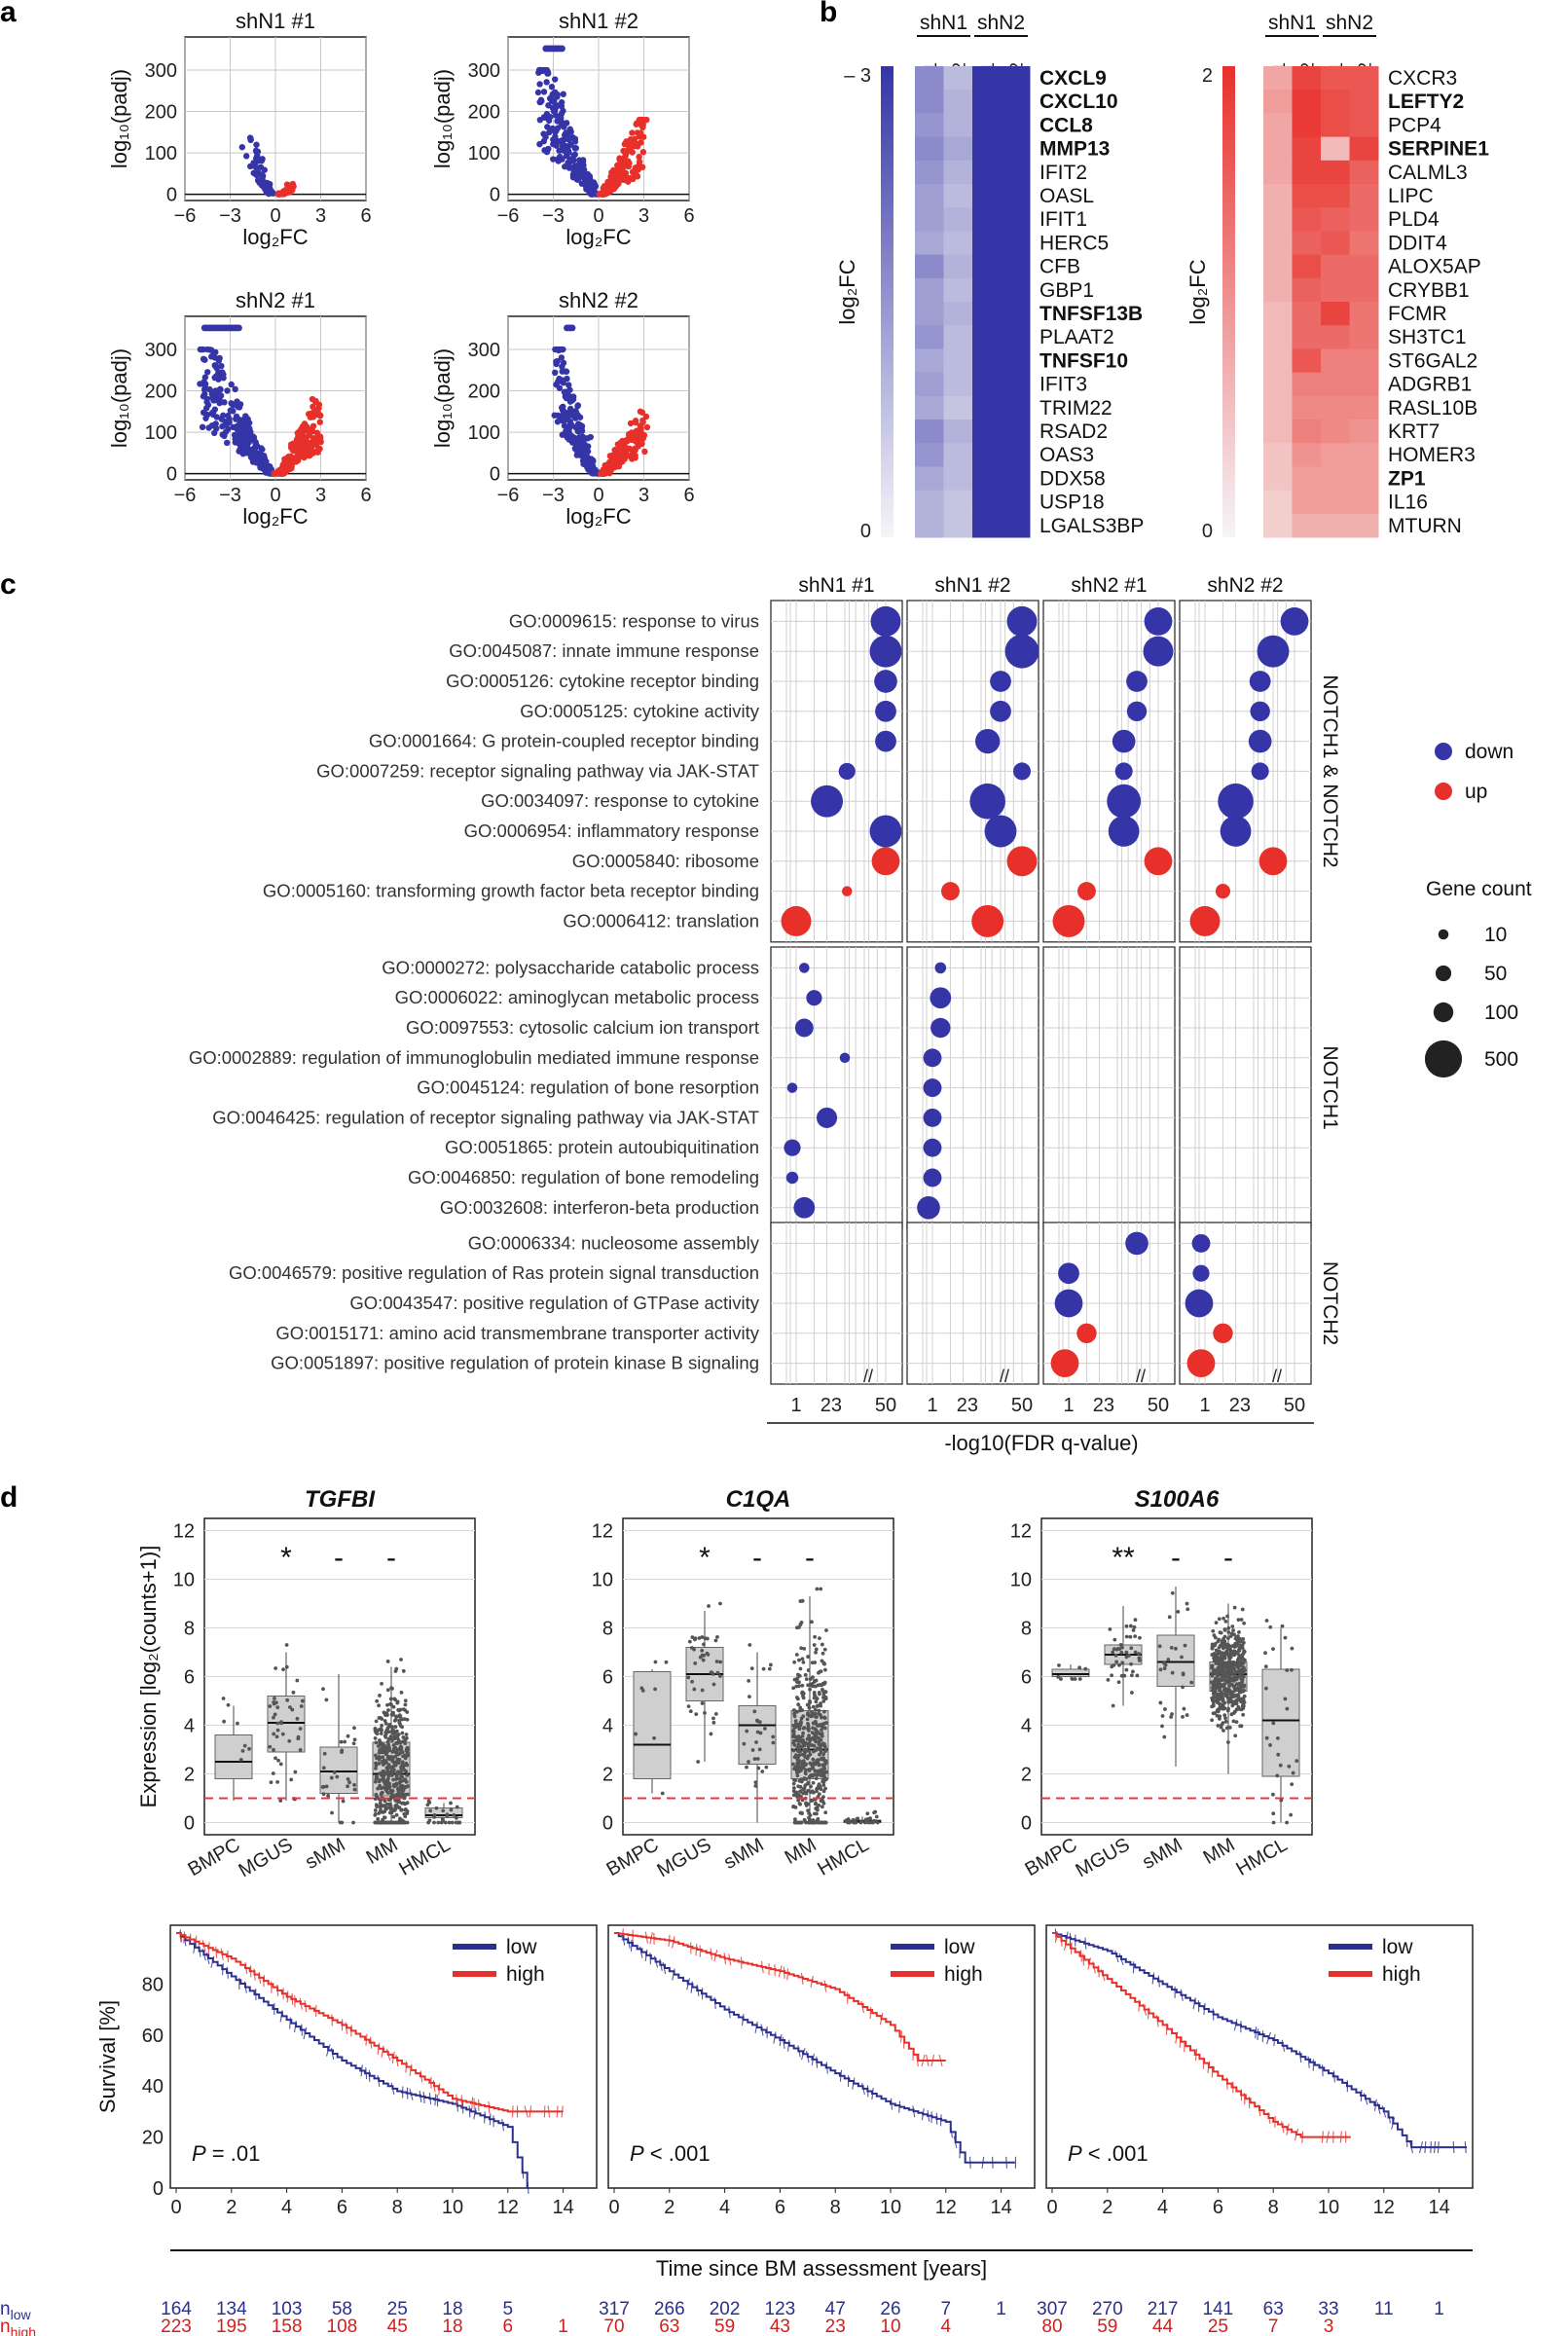 The image size is (1568, 2336). I want to click on legend-low-label: low, so click(521, 1947).